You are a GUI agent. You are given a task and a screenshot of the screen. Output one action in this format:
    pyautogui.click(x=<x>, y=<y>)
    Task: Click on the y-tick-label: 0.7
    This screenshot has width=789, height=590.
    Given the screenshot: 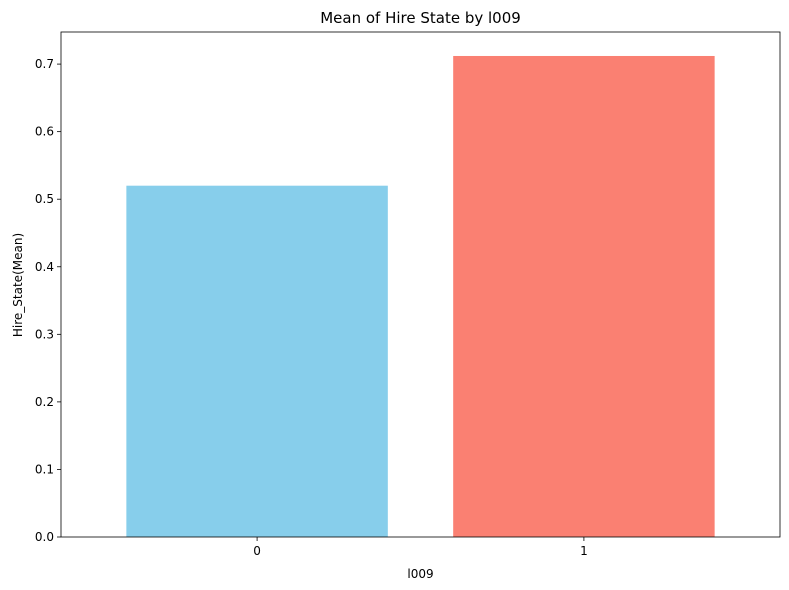 What is the action you would take?
    pyautogui.click(x=44, y=64)
    